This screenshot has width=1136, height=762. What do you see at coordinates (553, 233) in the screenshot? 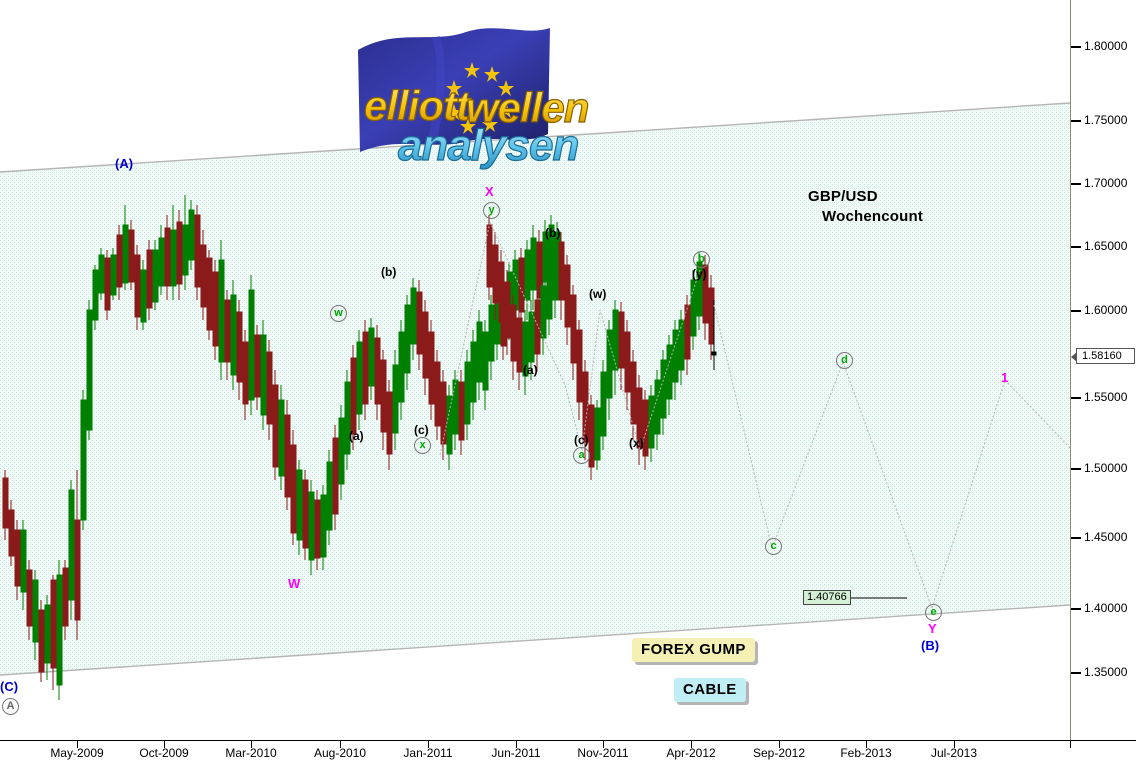
I see `wave-label-b2: (b)` at bounding box center [553, 233].